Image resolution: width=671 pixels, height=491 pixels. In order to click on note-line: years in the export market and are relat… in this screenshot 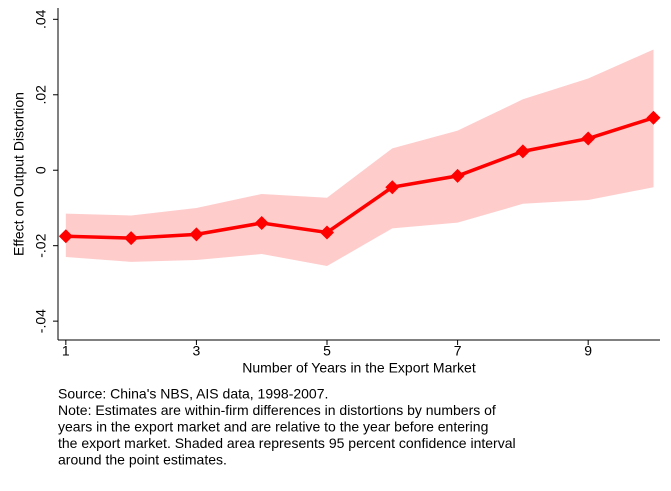, I will do `click(273, 427)`.